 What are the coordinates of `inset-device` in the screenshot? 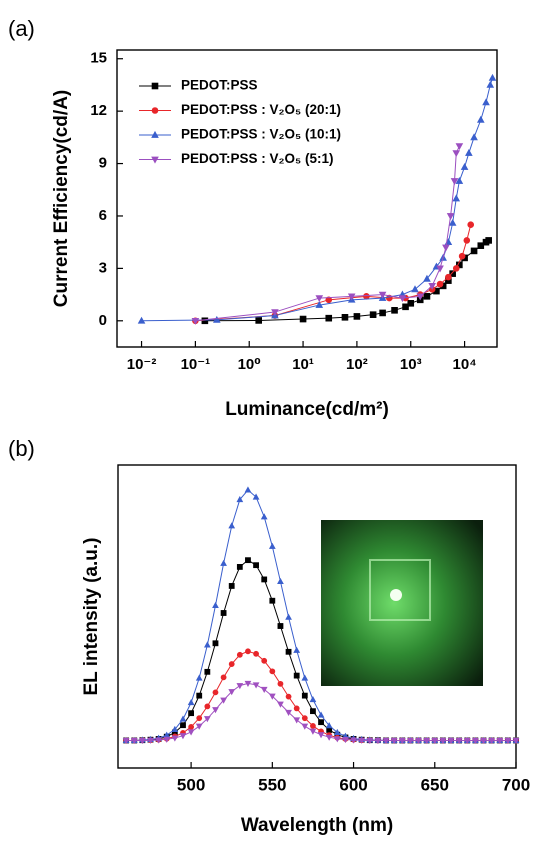 It's located at (400, 590).